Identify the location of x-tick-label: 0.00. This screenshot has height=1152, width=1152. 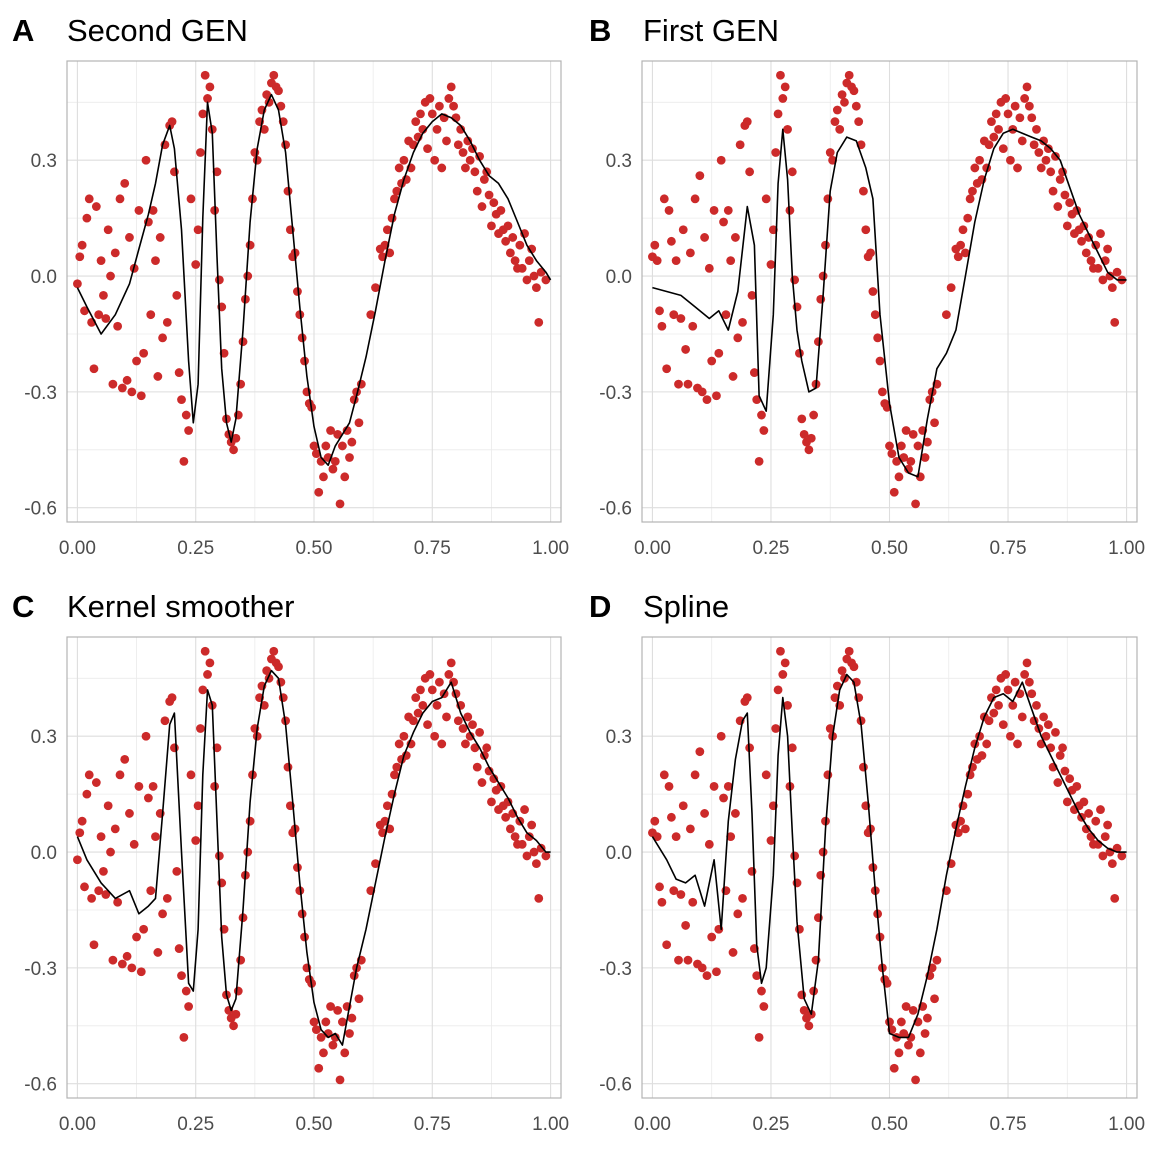
(77, 1124).